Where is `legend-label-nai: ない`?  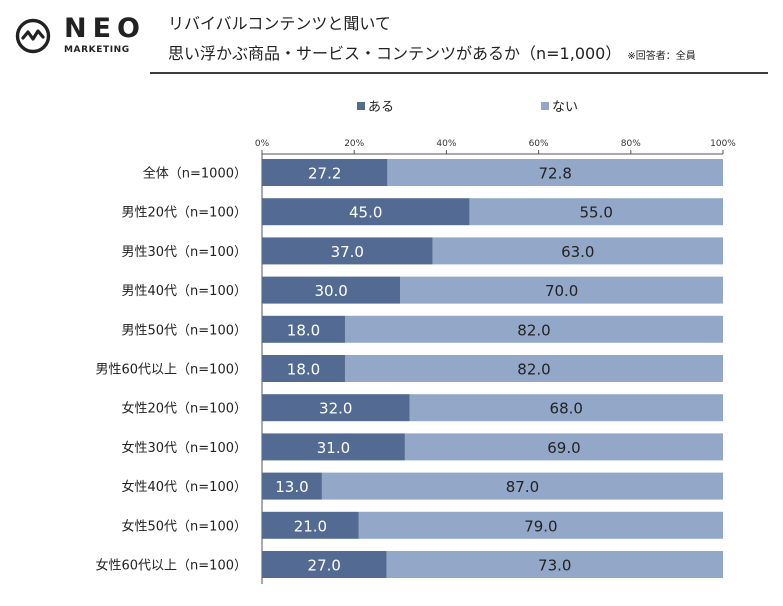 legend-label-nai: ない is located at coordinates (565, 107).